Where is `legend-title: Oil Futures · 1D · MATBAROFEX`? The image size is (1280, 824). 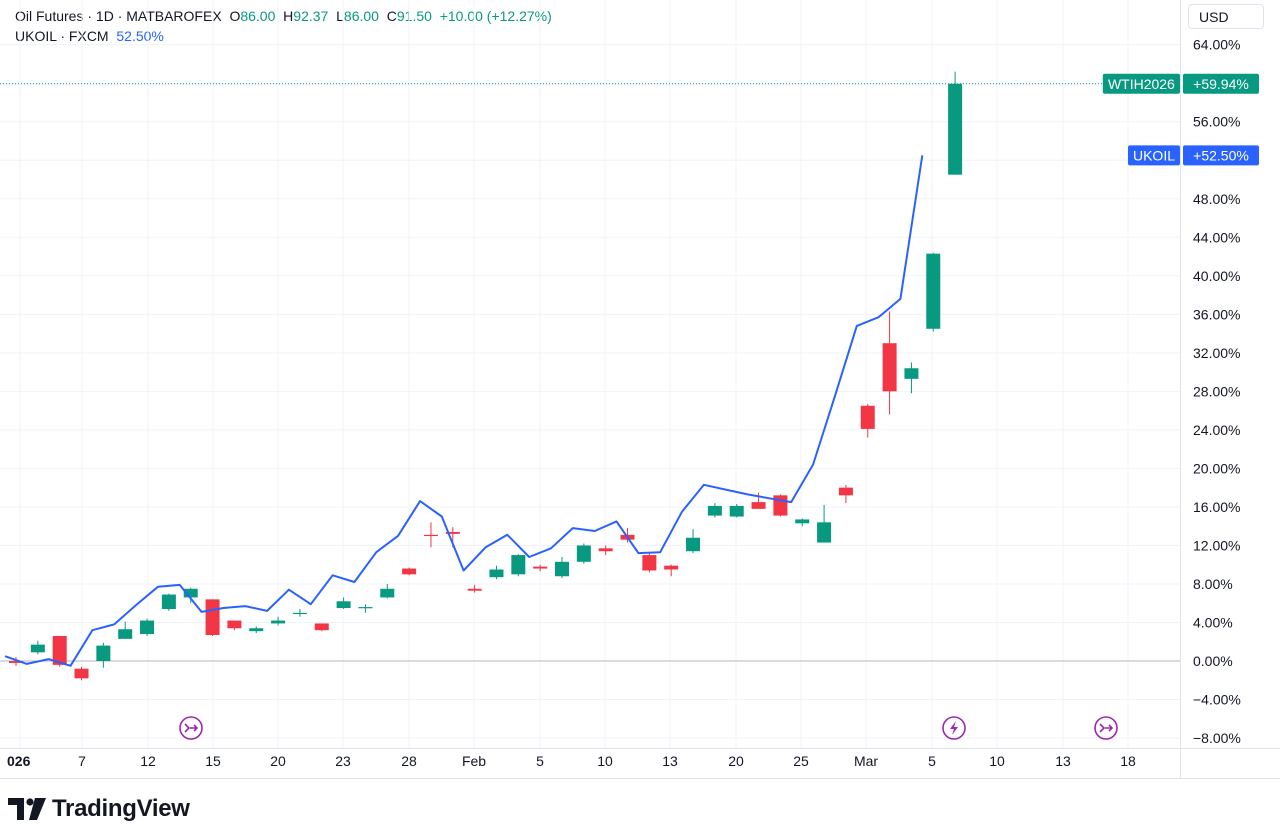 legend-title: Oil Futures · 1D · MATBAROFEX is located at coordinates (118, 16).